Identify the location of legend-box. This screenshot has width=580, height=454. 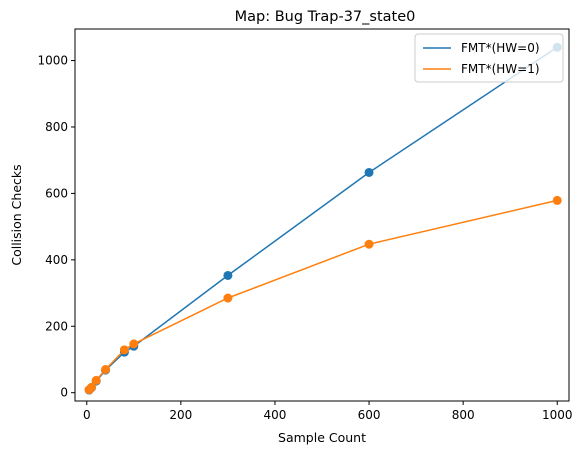
(489, 58).